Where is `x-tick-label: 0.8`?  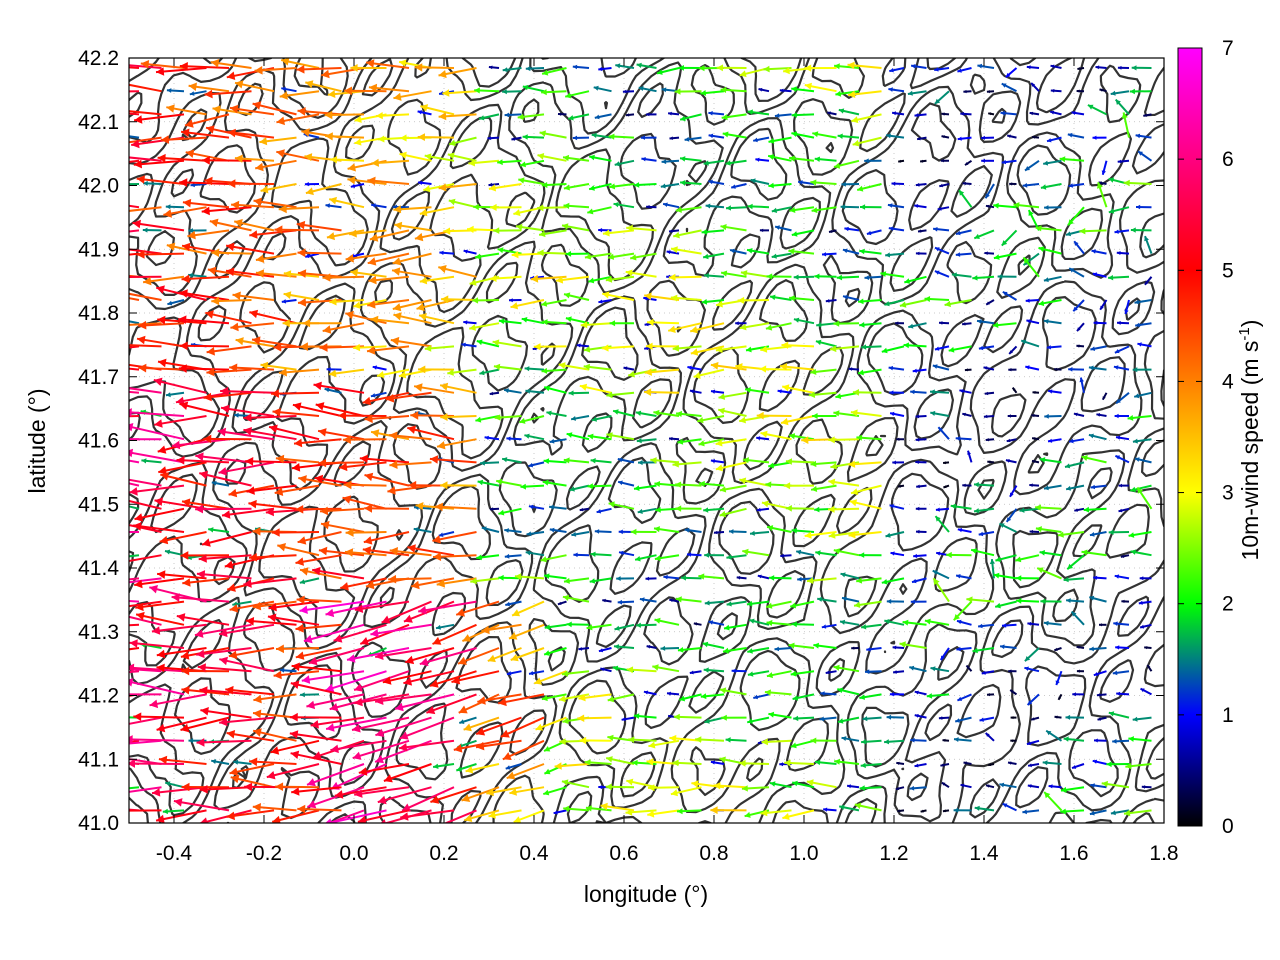
x-tick-label: 0.8 is located at coordinates (713, 853).